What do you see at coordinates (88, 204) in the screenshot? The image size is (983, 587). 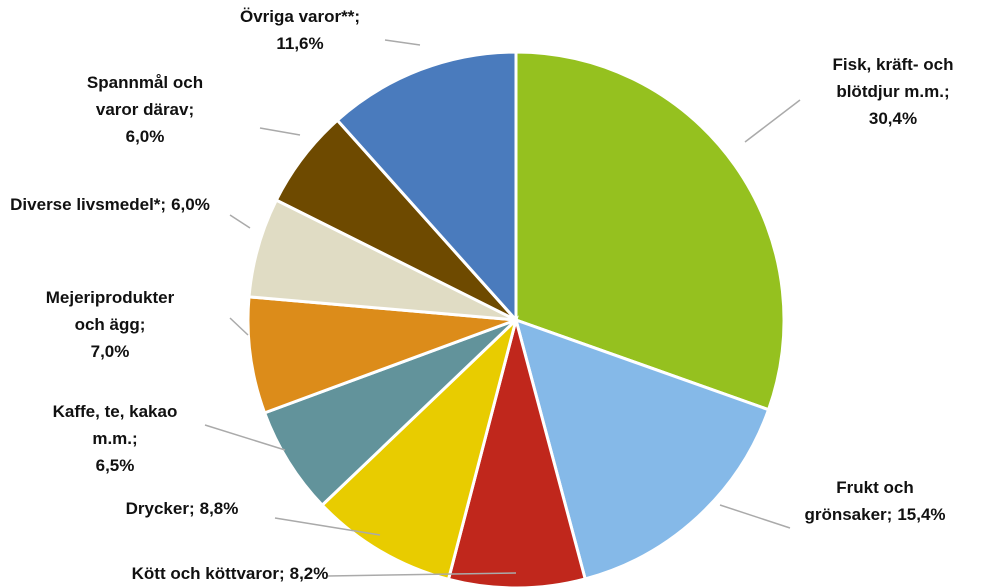 I see `category-label: Diverse livsmedel*;` at bounding box center [88, 204].